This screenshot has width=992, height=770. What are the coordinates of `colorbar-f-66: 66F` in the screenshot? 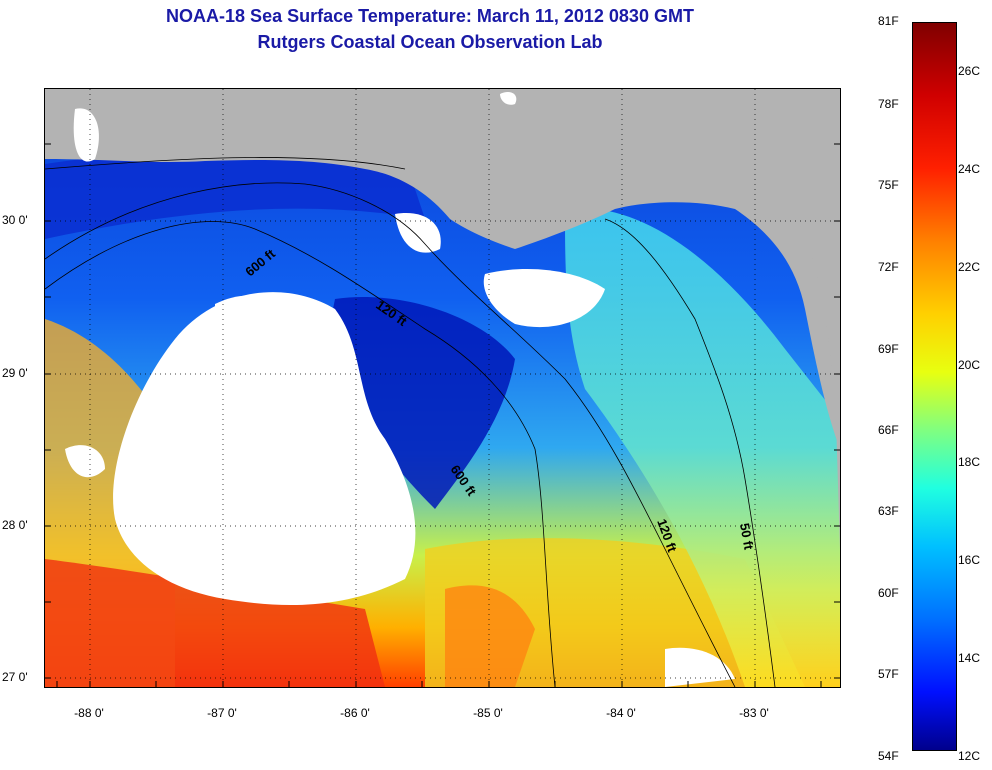 It's located at (888, 430).